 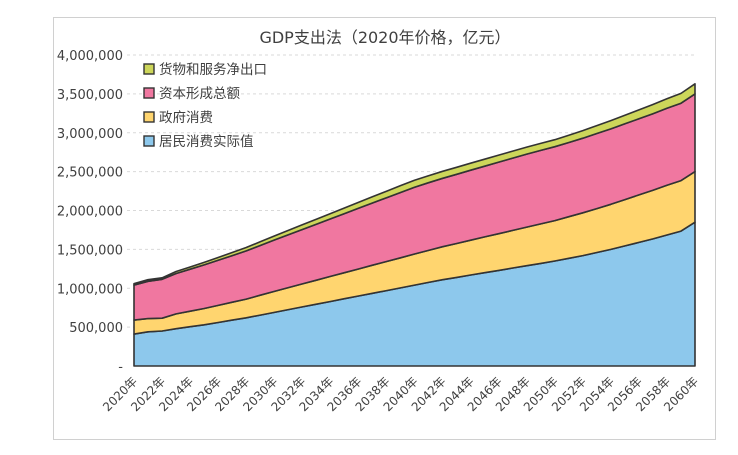 I want to click on y-tick-label: 4,000,000, so click(x=90, y=56).